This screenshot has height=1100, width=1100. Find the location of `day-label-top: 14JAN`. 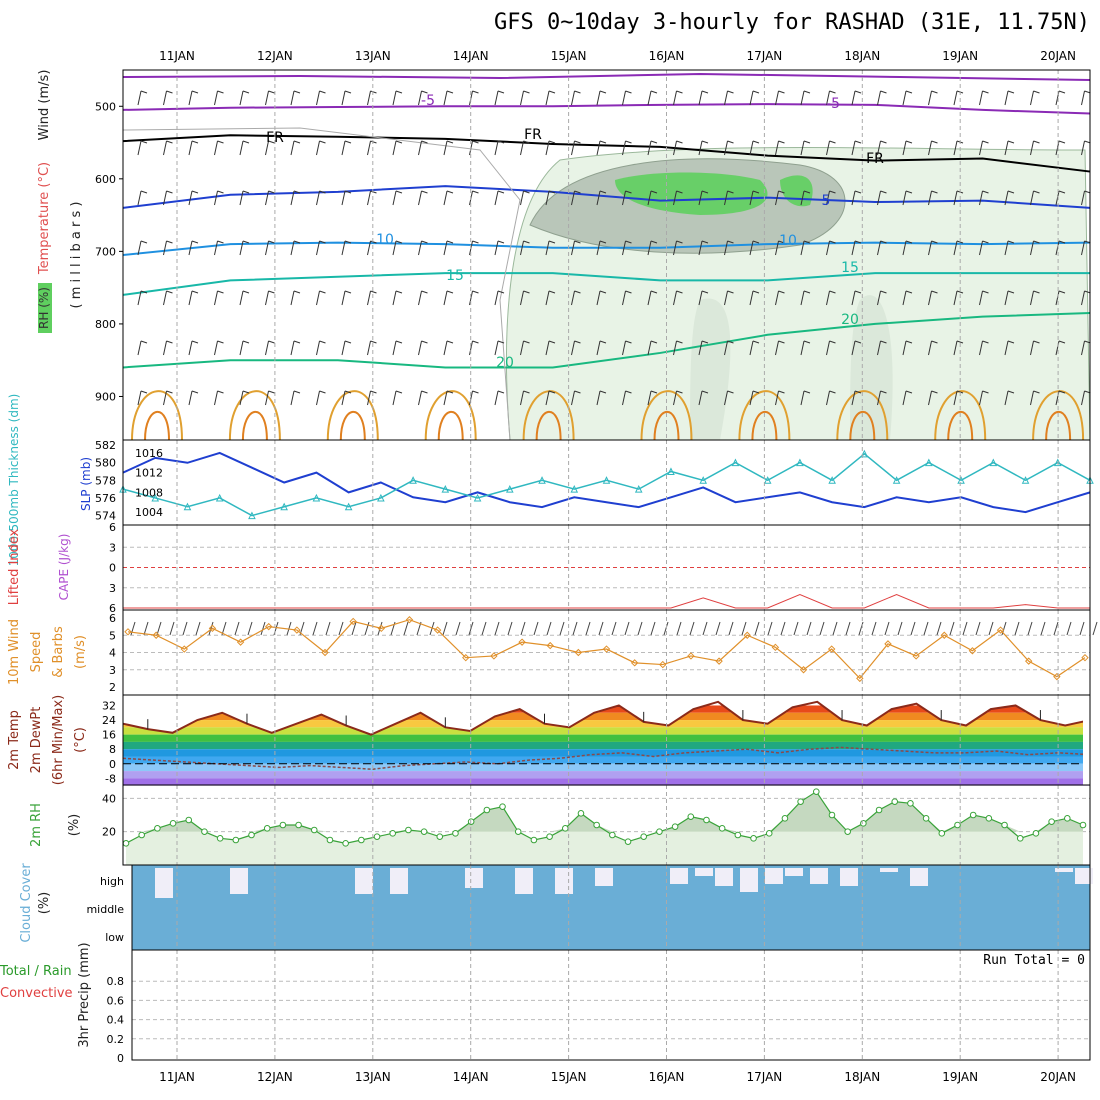

day-label-top: 14JAN is located at coordinates (471, 56).